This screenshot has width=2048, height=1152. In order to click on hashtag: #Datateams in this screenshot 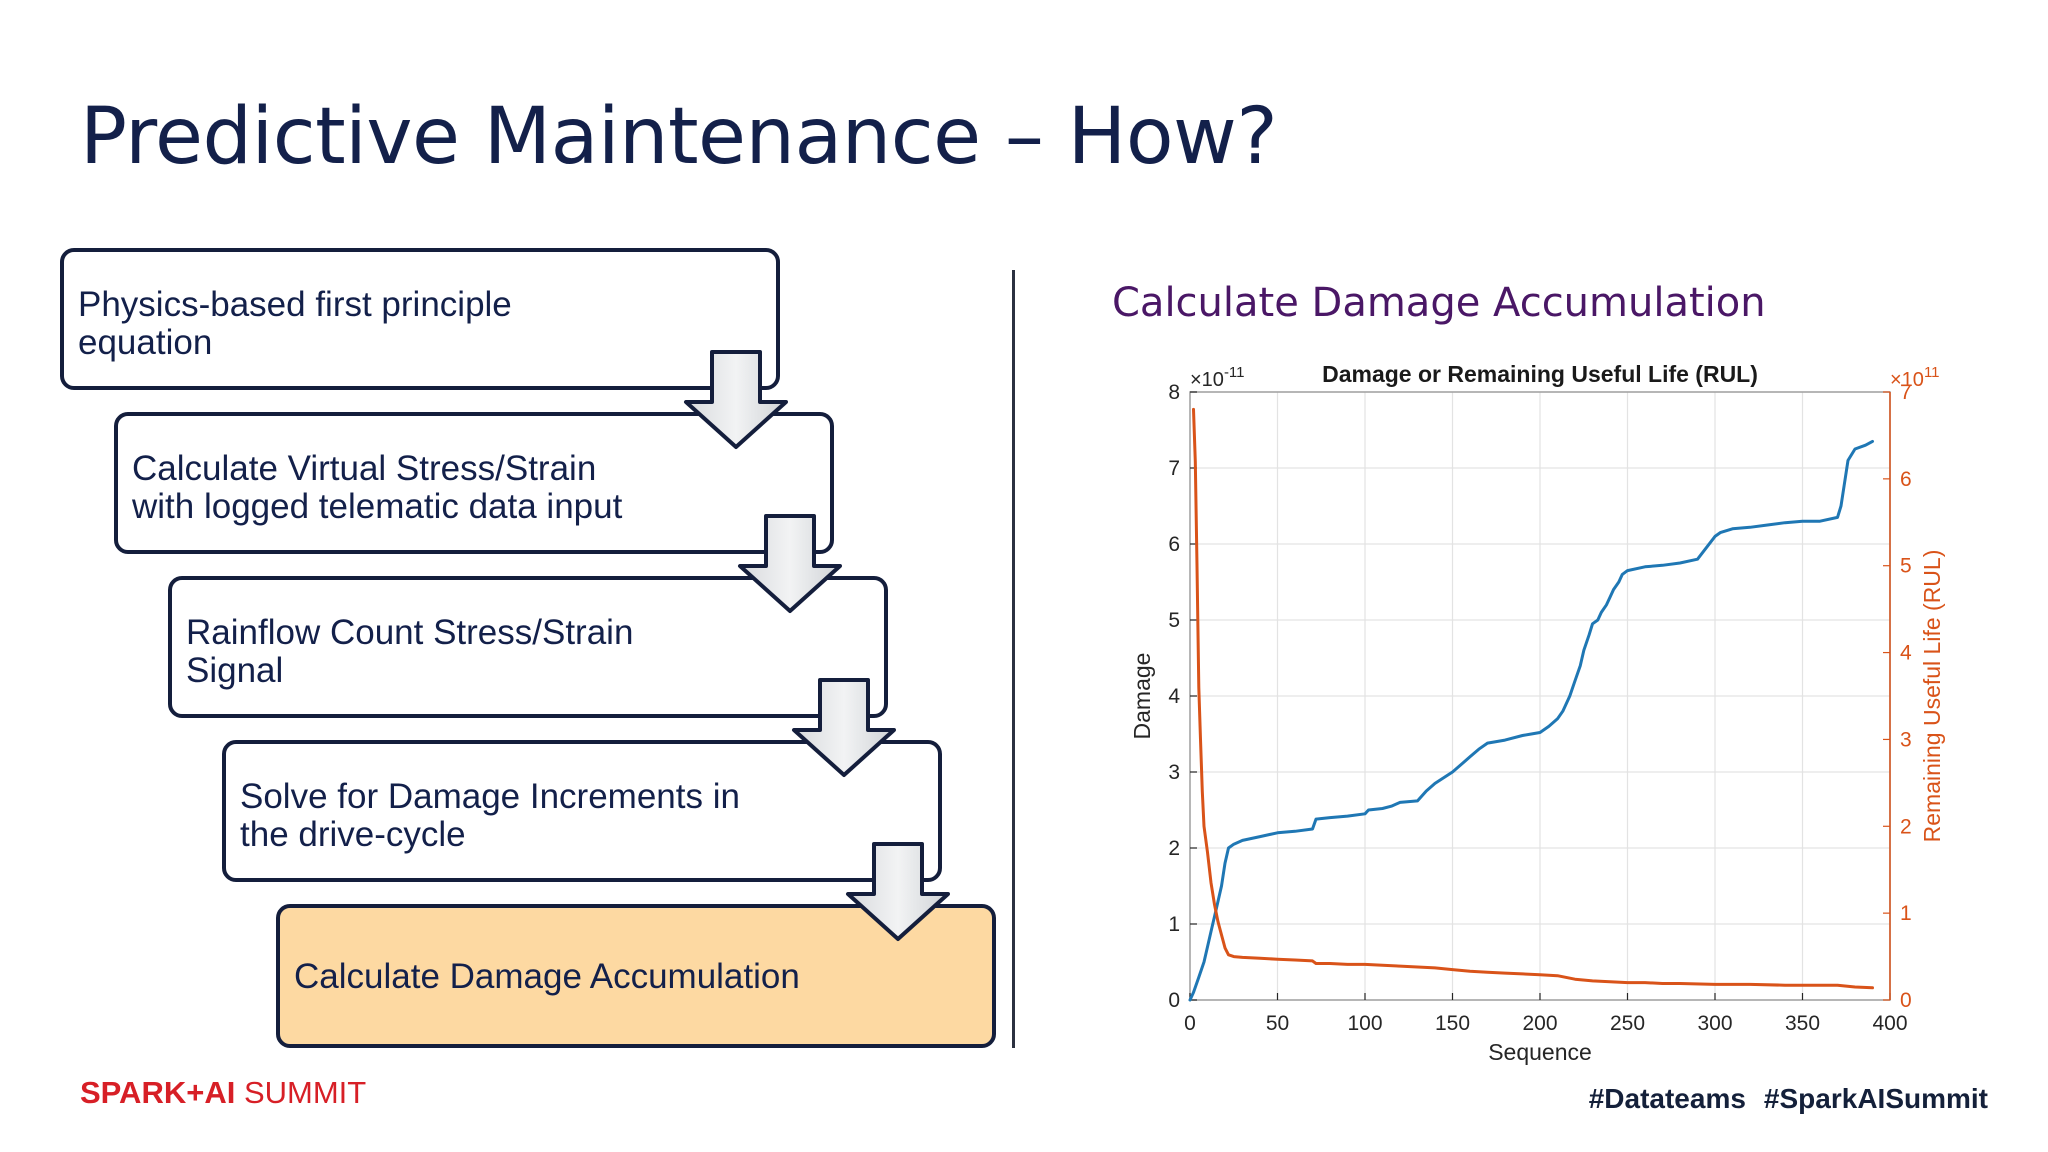, I will do `click(1667, 1098)`.